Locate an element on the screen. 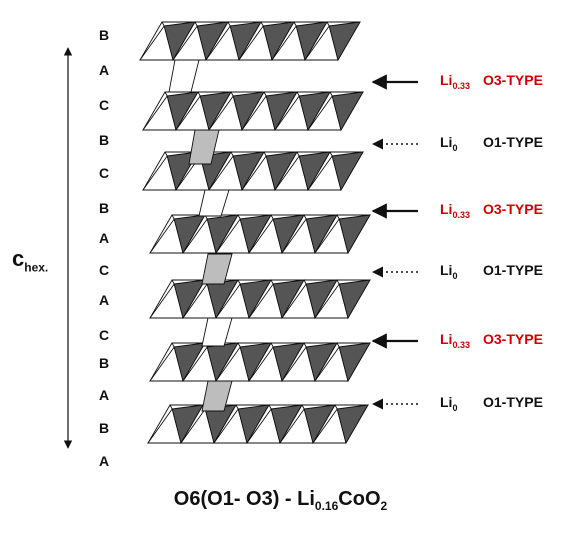  axis-label-main: c is located at coordinates (18, 258).